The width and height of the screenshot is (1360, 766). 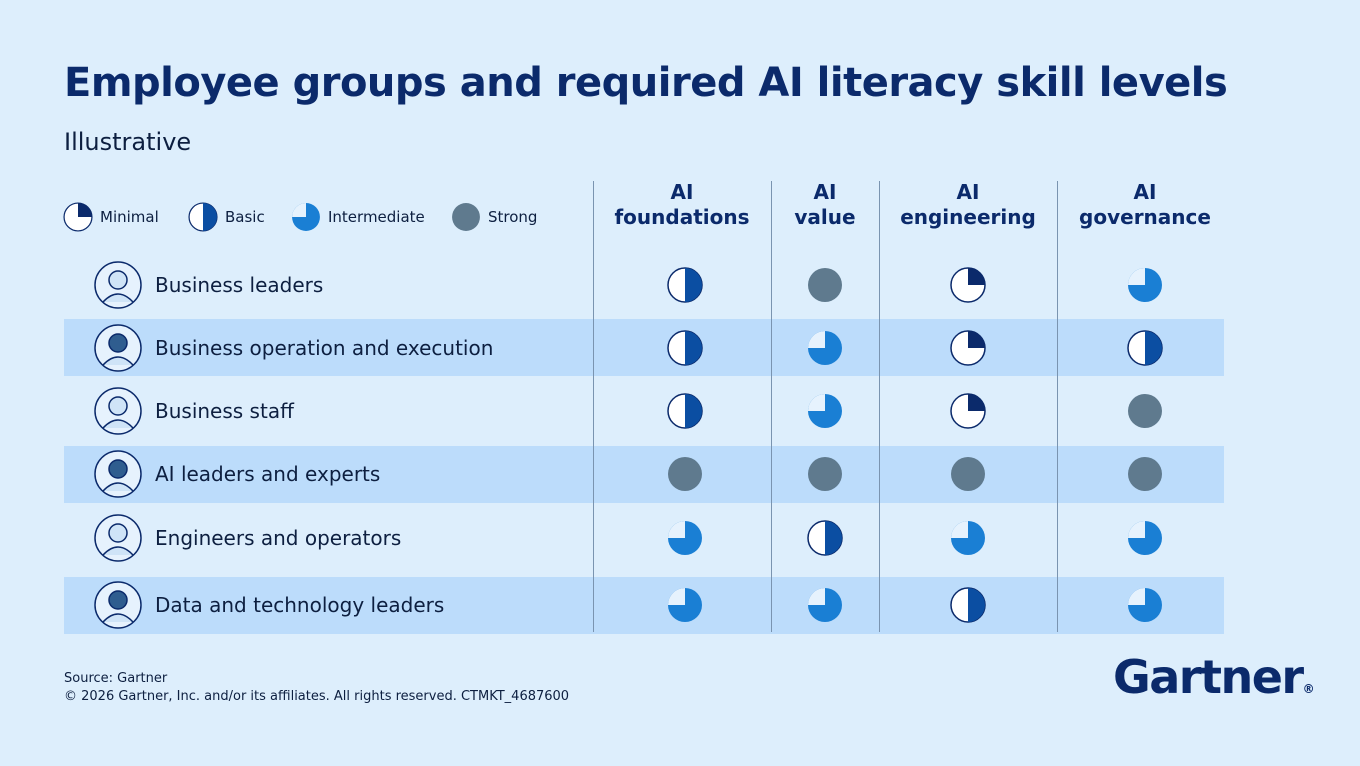 What do you see at coordinates (224, 411) in the screenshot?
I see `row-label: Business staff` at bounding box center [224, 411].